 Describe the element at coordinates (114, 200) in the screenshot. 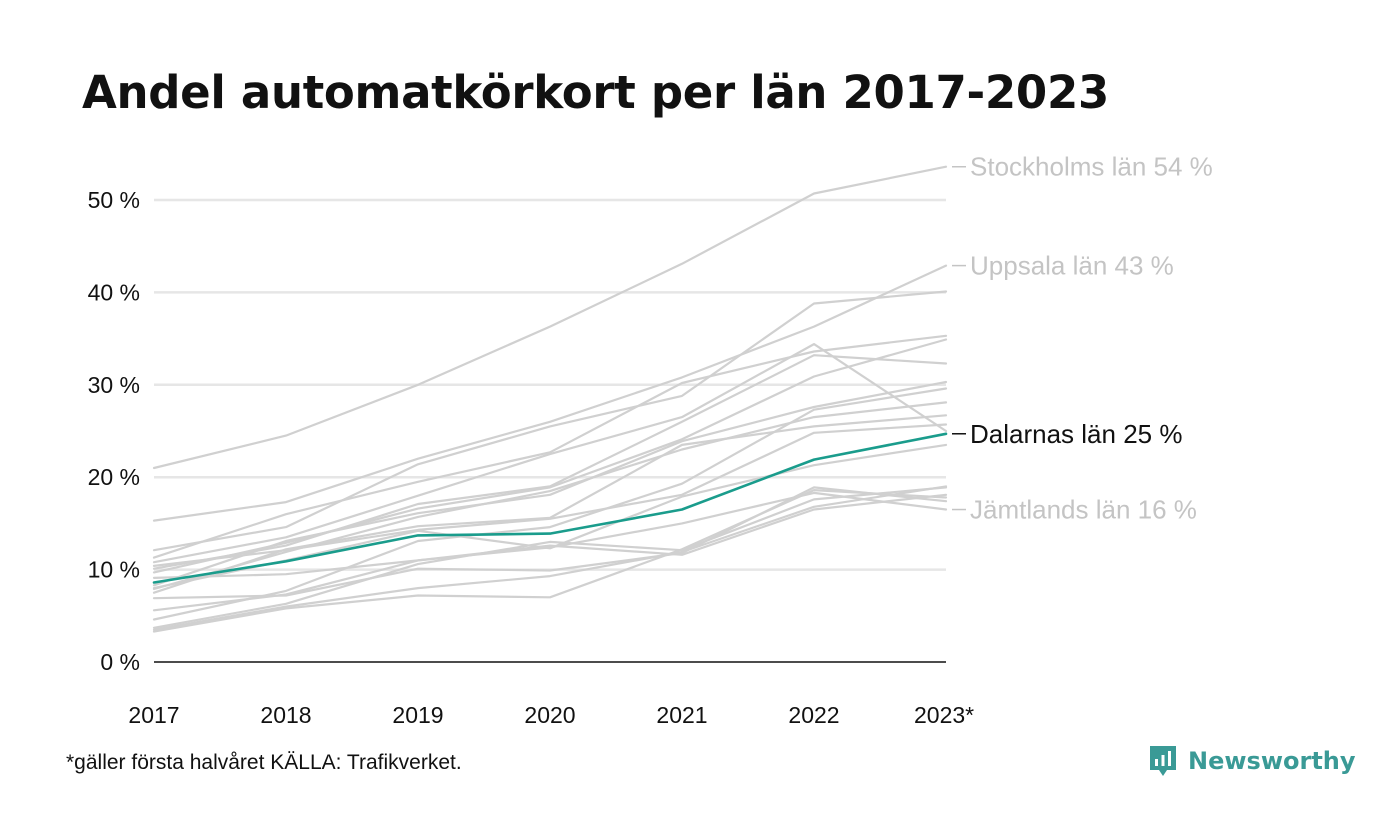

I see `y-tick-label: 50 %` at that location.